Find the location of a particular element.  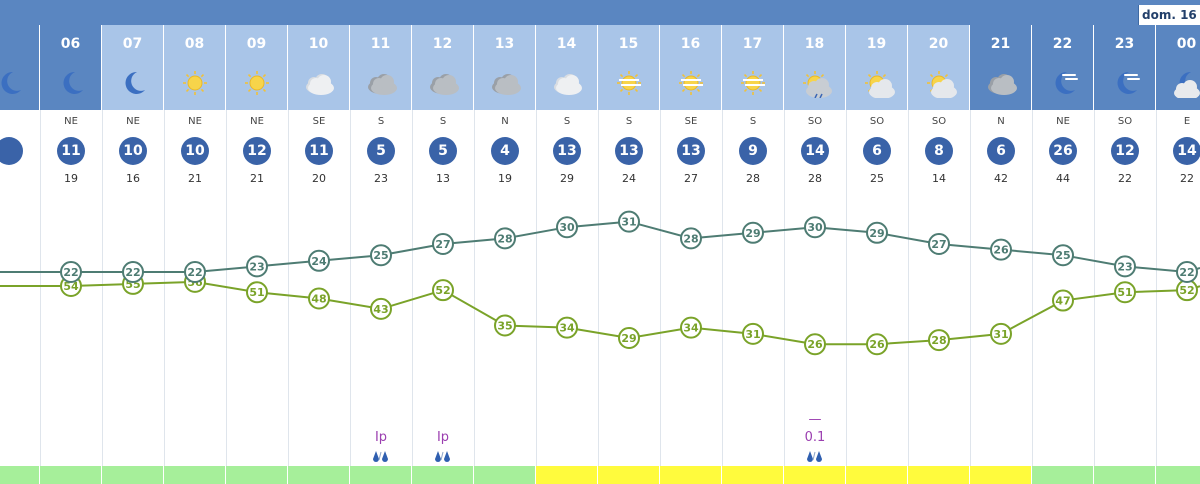

wind-speed-badge: 8 is located at coordinates (939, 151).